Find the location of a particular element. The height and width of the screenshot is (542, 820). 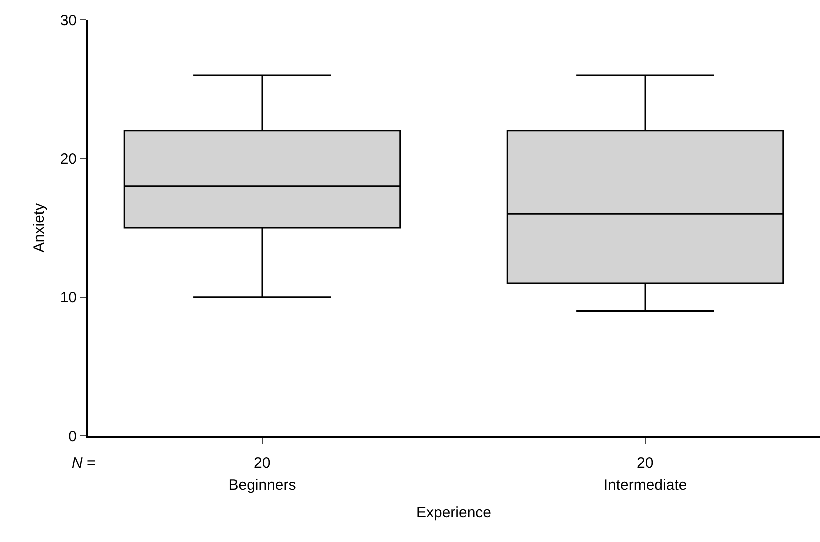

x-tick-label: Beginners is located at coordinates (262, 485).